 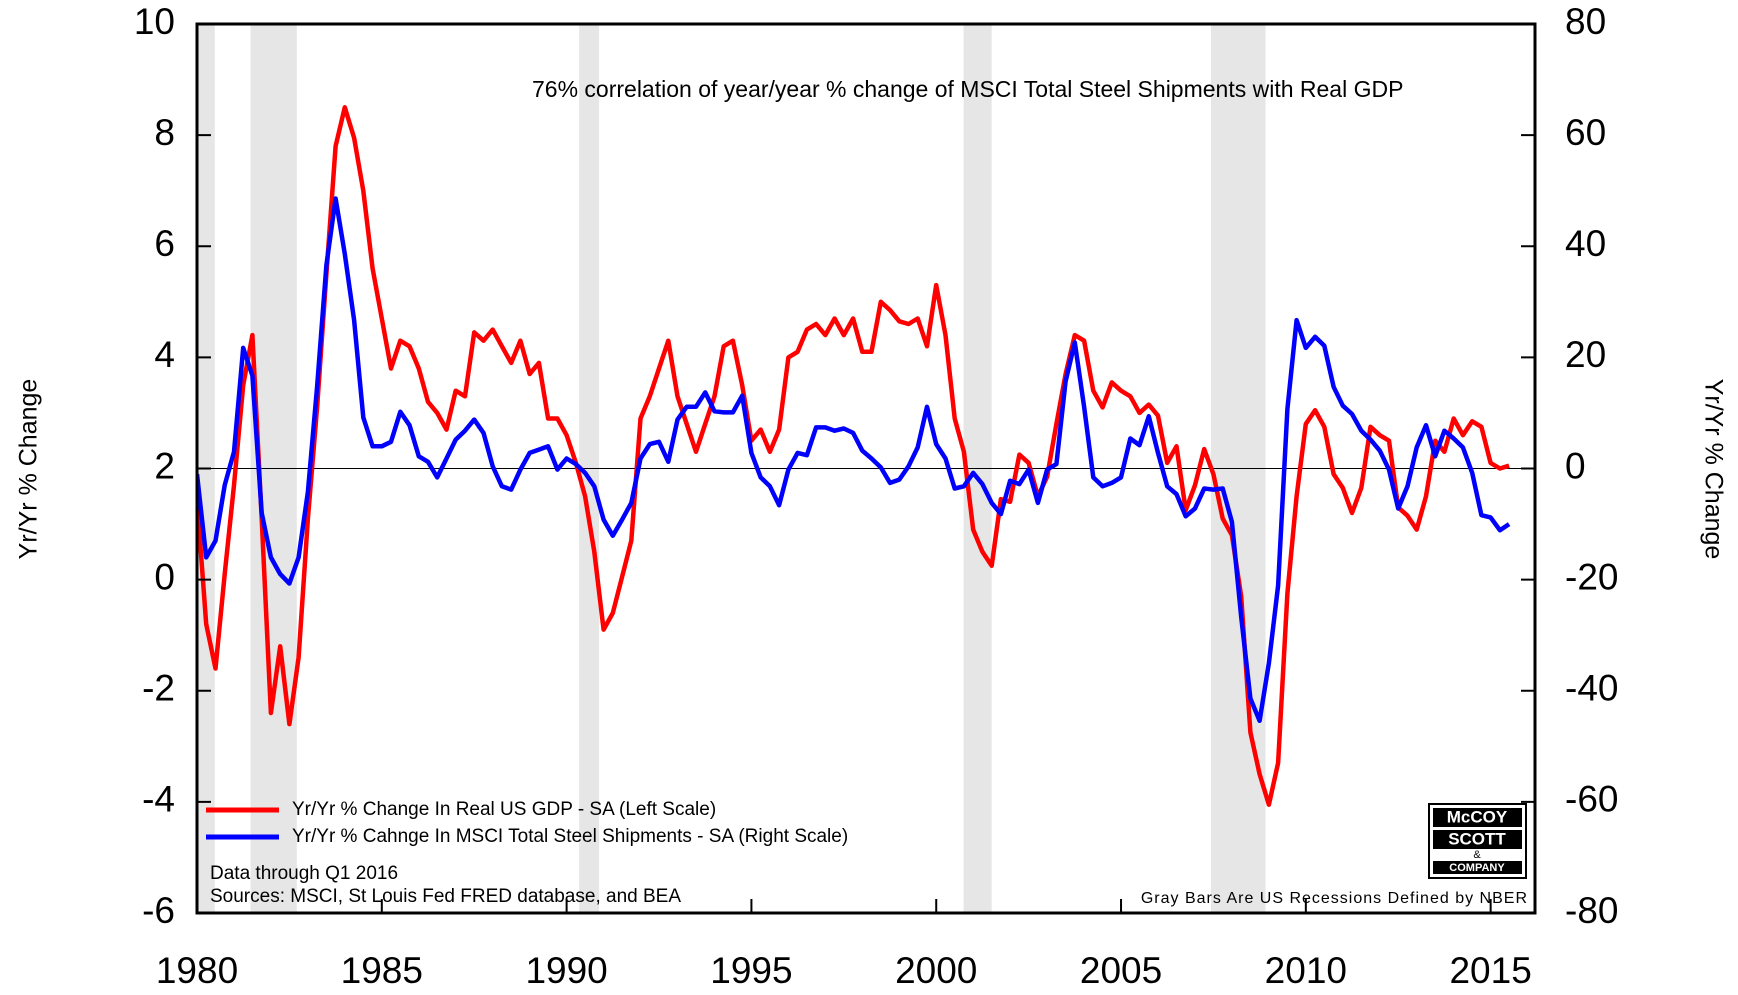 I want to click on y-tick-label: 6, so click(x=164, y=243).